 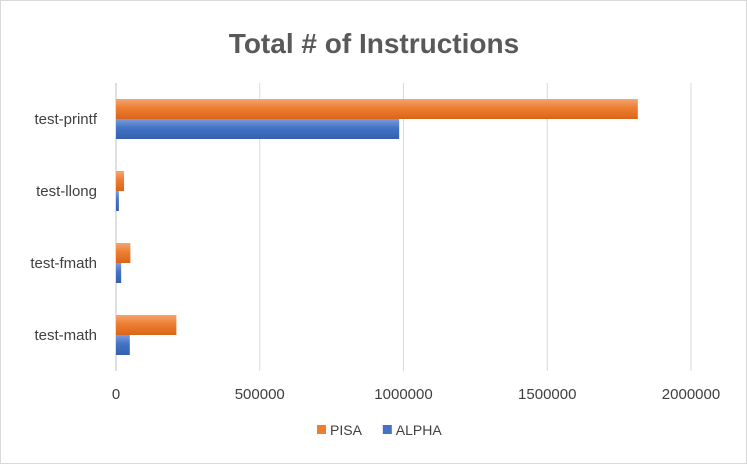 What do you see at coordinates (120, 181) in the screenshot?
I see `bar-pisa-test-llong` at bounding box center [120, 181].